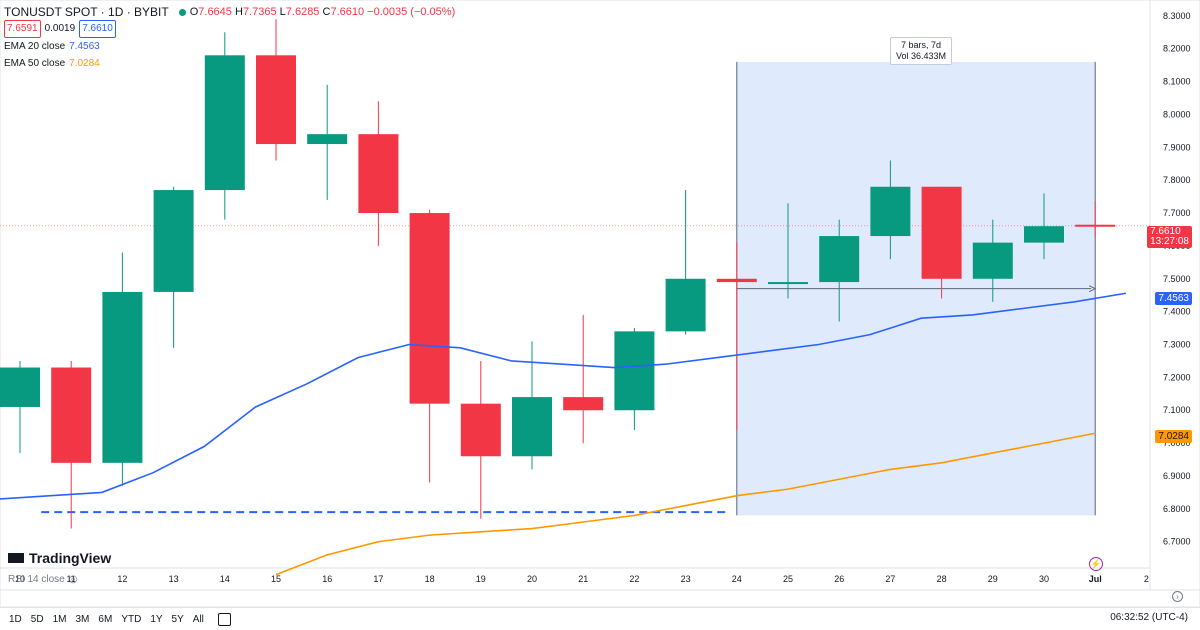  Describe the element at coordinates (59, 558) in the screenshot. I see `tradingview-logo: TradingView` at that location.